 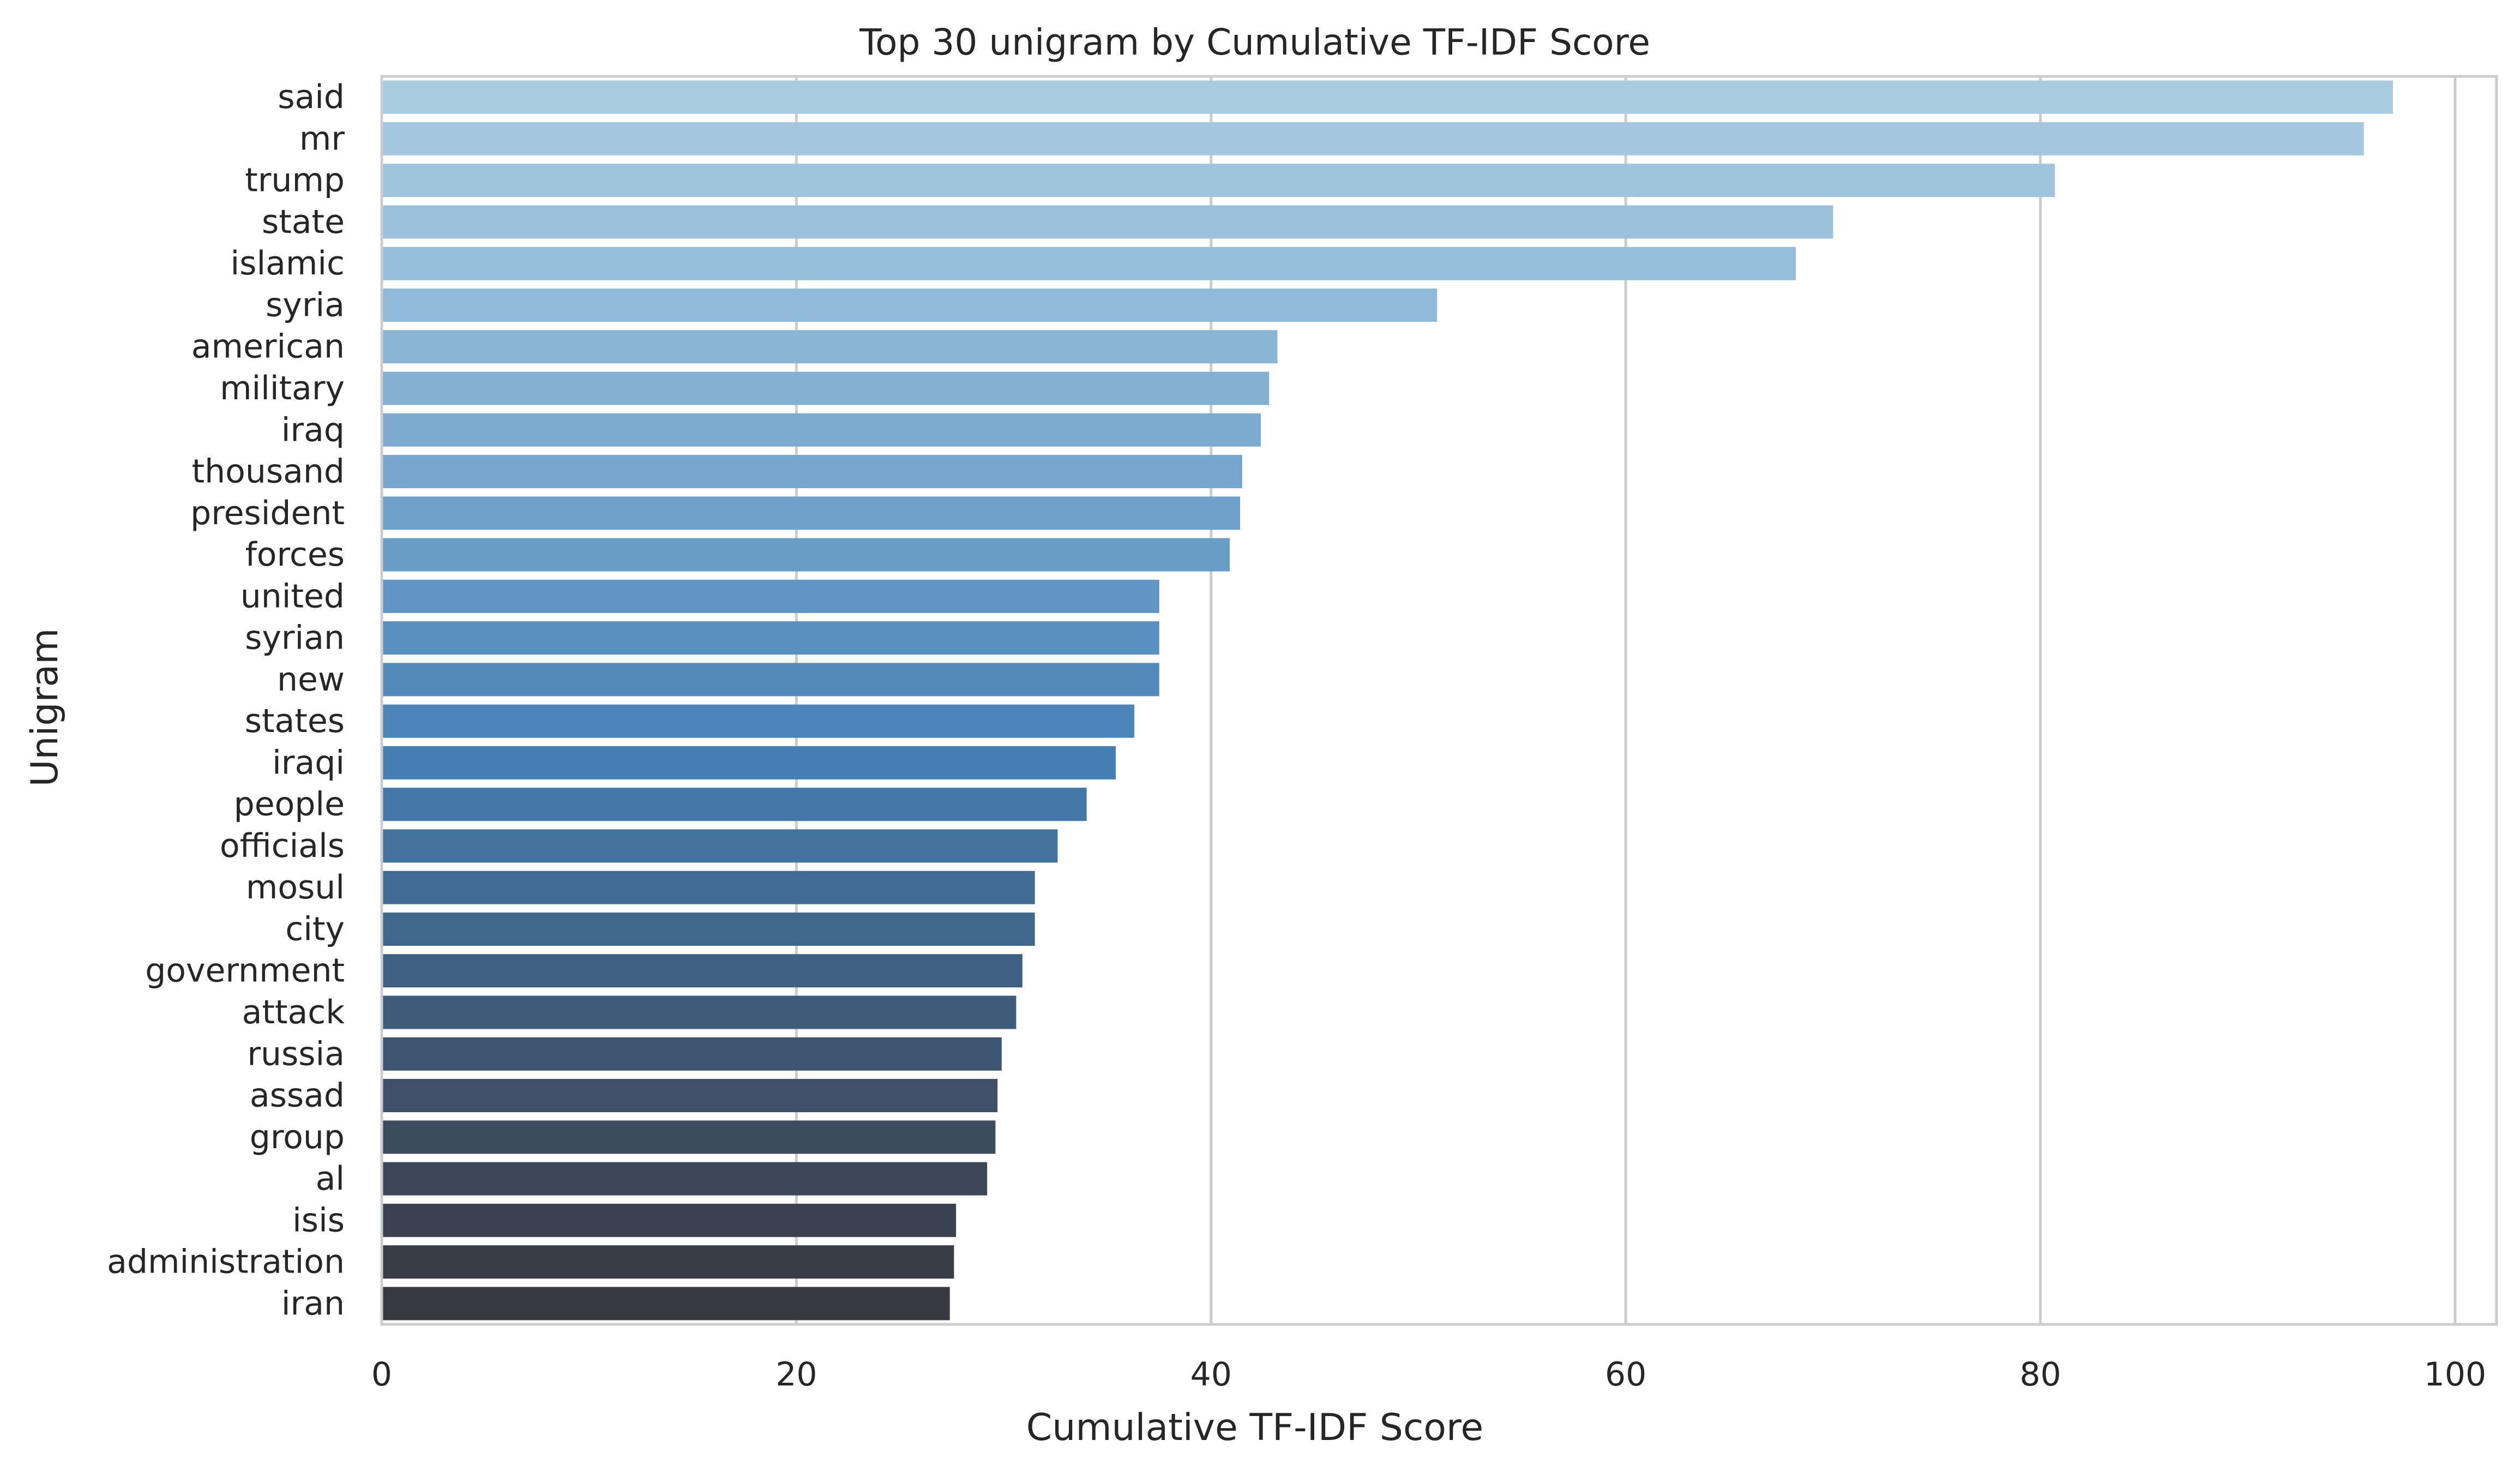 I want to click on y-tick-label: mr, so click(x=322, y=138).